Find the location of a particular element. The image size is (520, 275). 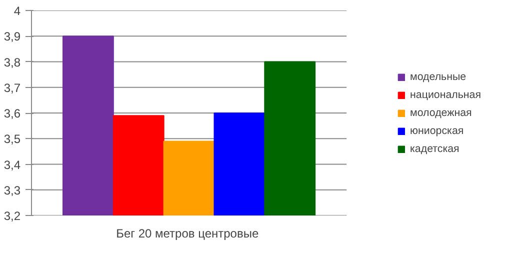

y-tick-label: 4 is located at coordinates (17, 11).